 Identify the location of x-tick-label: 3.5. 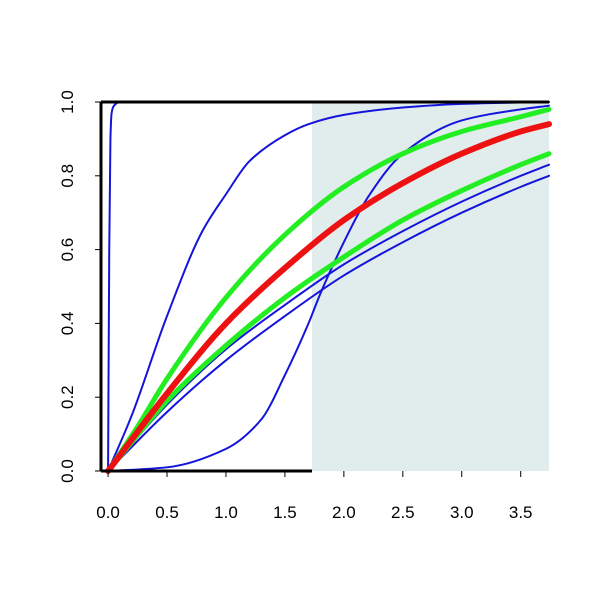
(521, 512).